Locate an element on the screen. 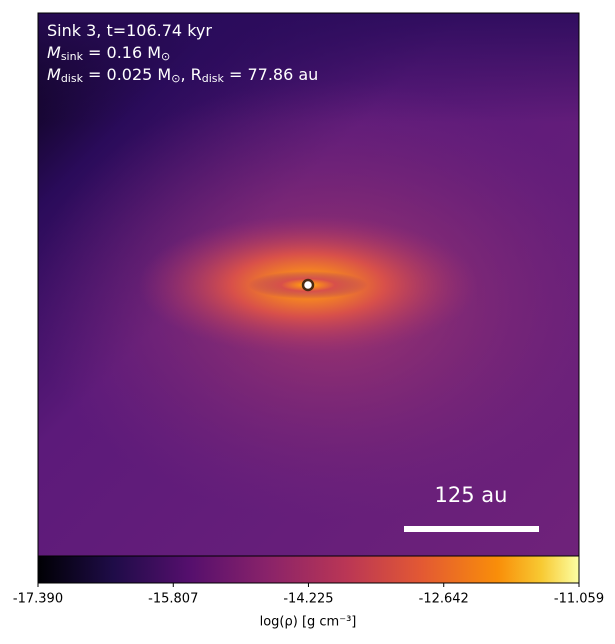 The image size is (615, 644). colorbar-tick-label: -12.642 is located at coordinates (444, 599).